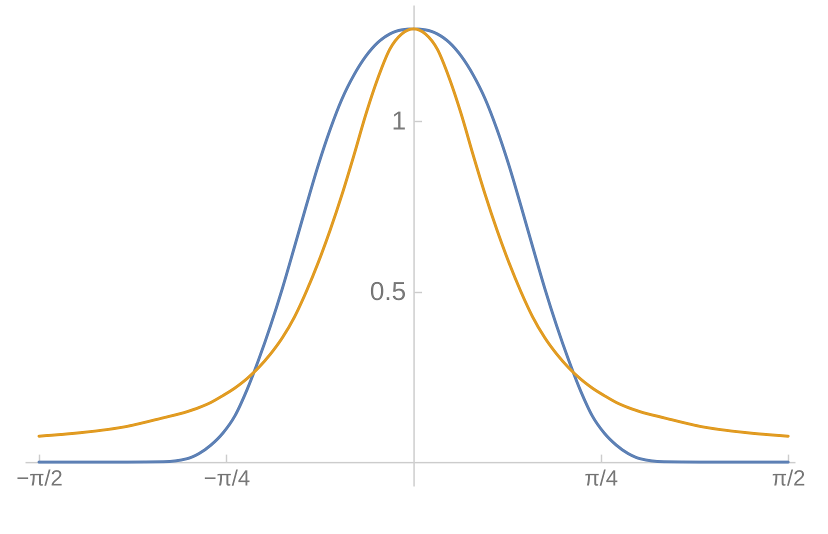  What do you see at coordinates (399, 120) in the screenshot?
I see `y-tick-label: 1` at bounding box center [399, 120].